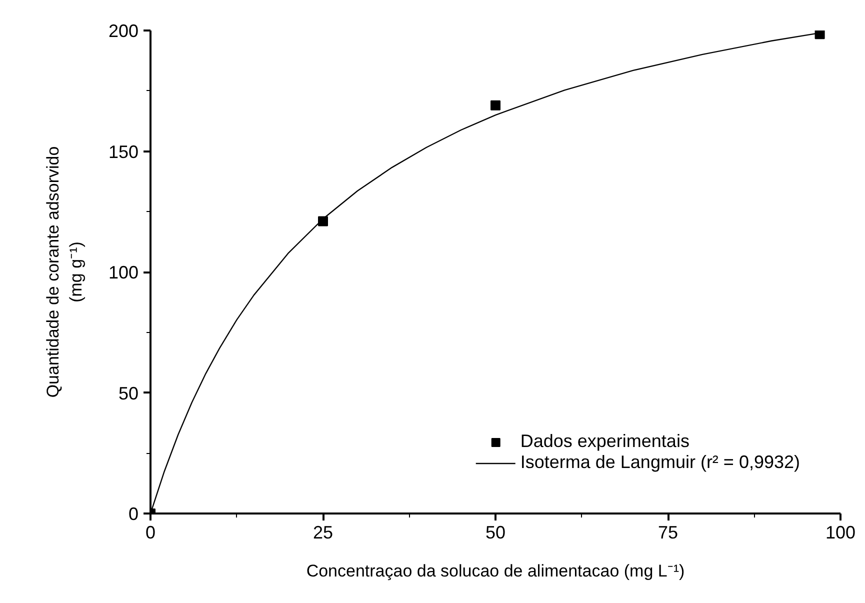 This screenshot has height=603, width=865. I want to click on y-tick-label: 0, so click(133, 514).